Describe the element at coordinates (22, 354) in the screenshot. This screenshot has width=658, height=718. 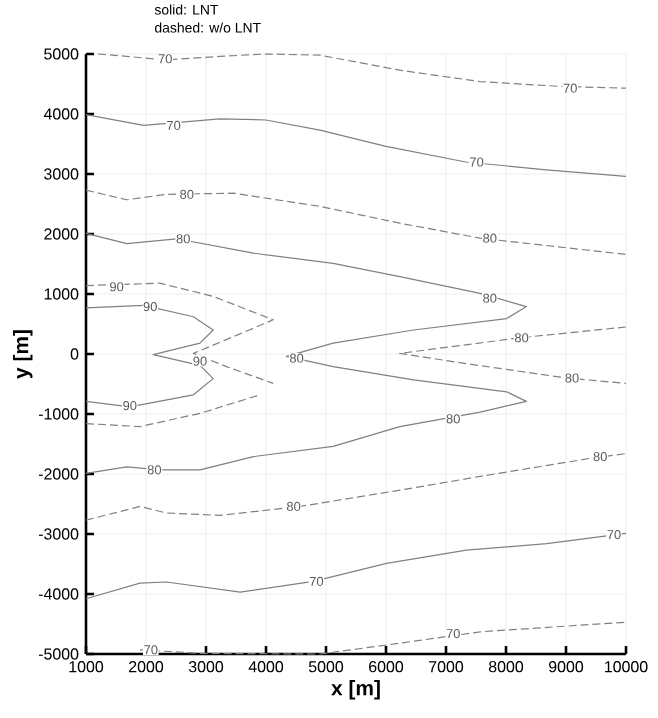
I see `y-axis-title: y [m]` at that location.